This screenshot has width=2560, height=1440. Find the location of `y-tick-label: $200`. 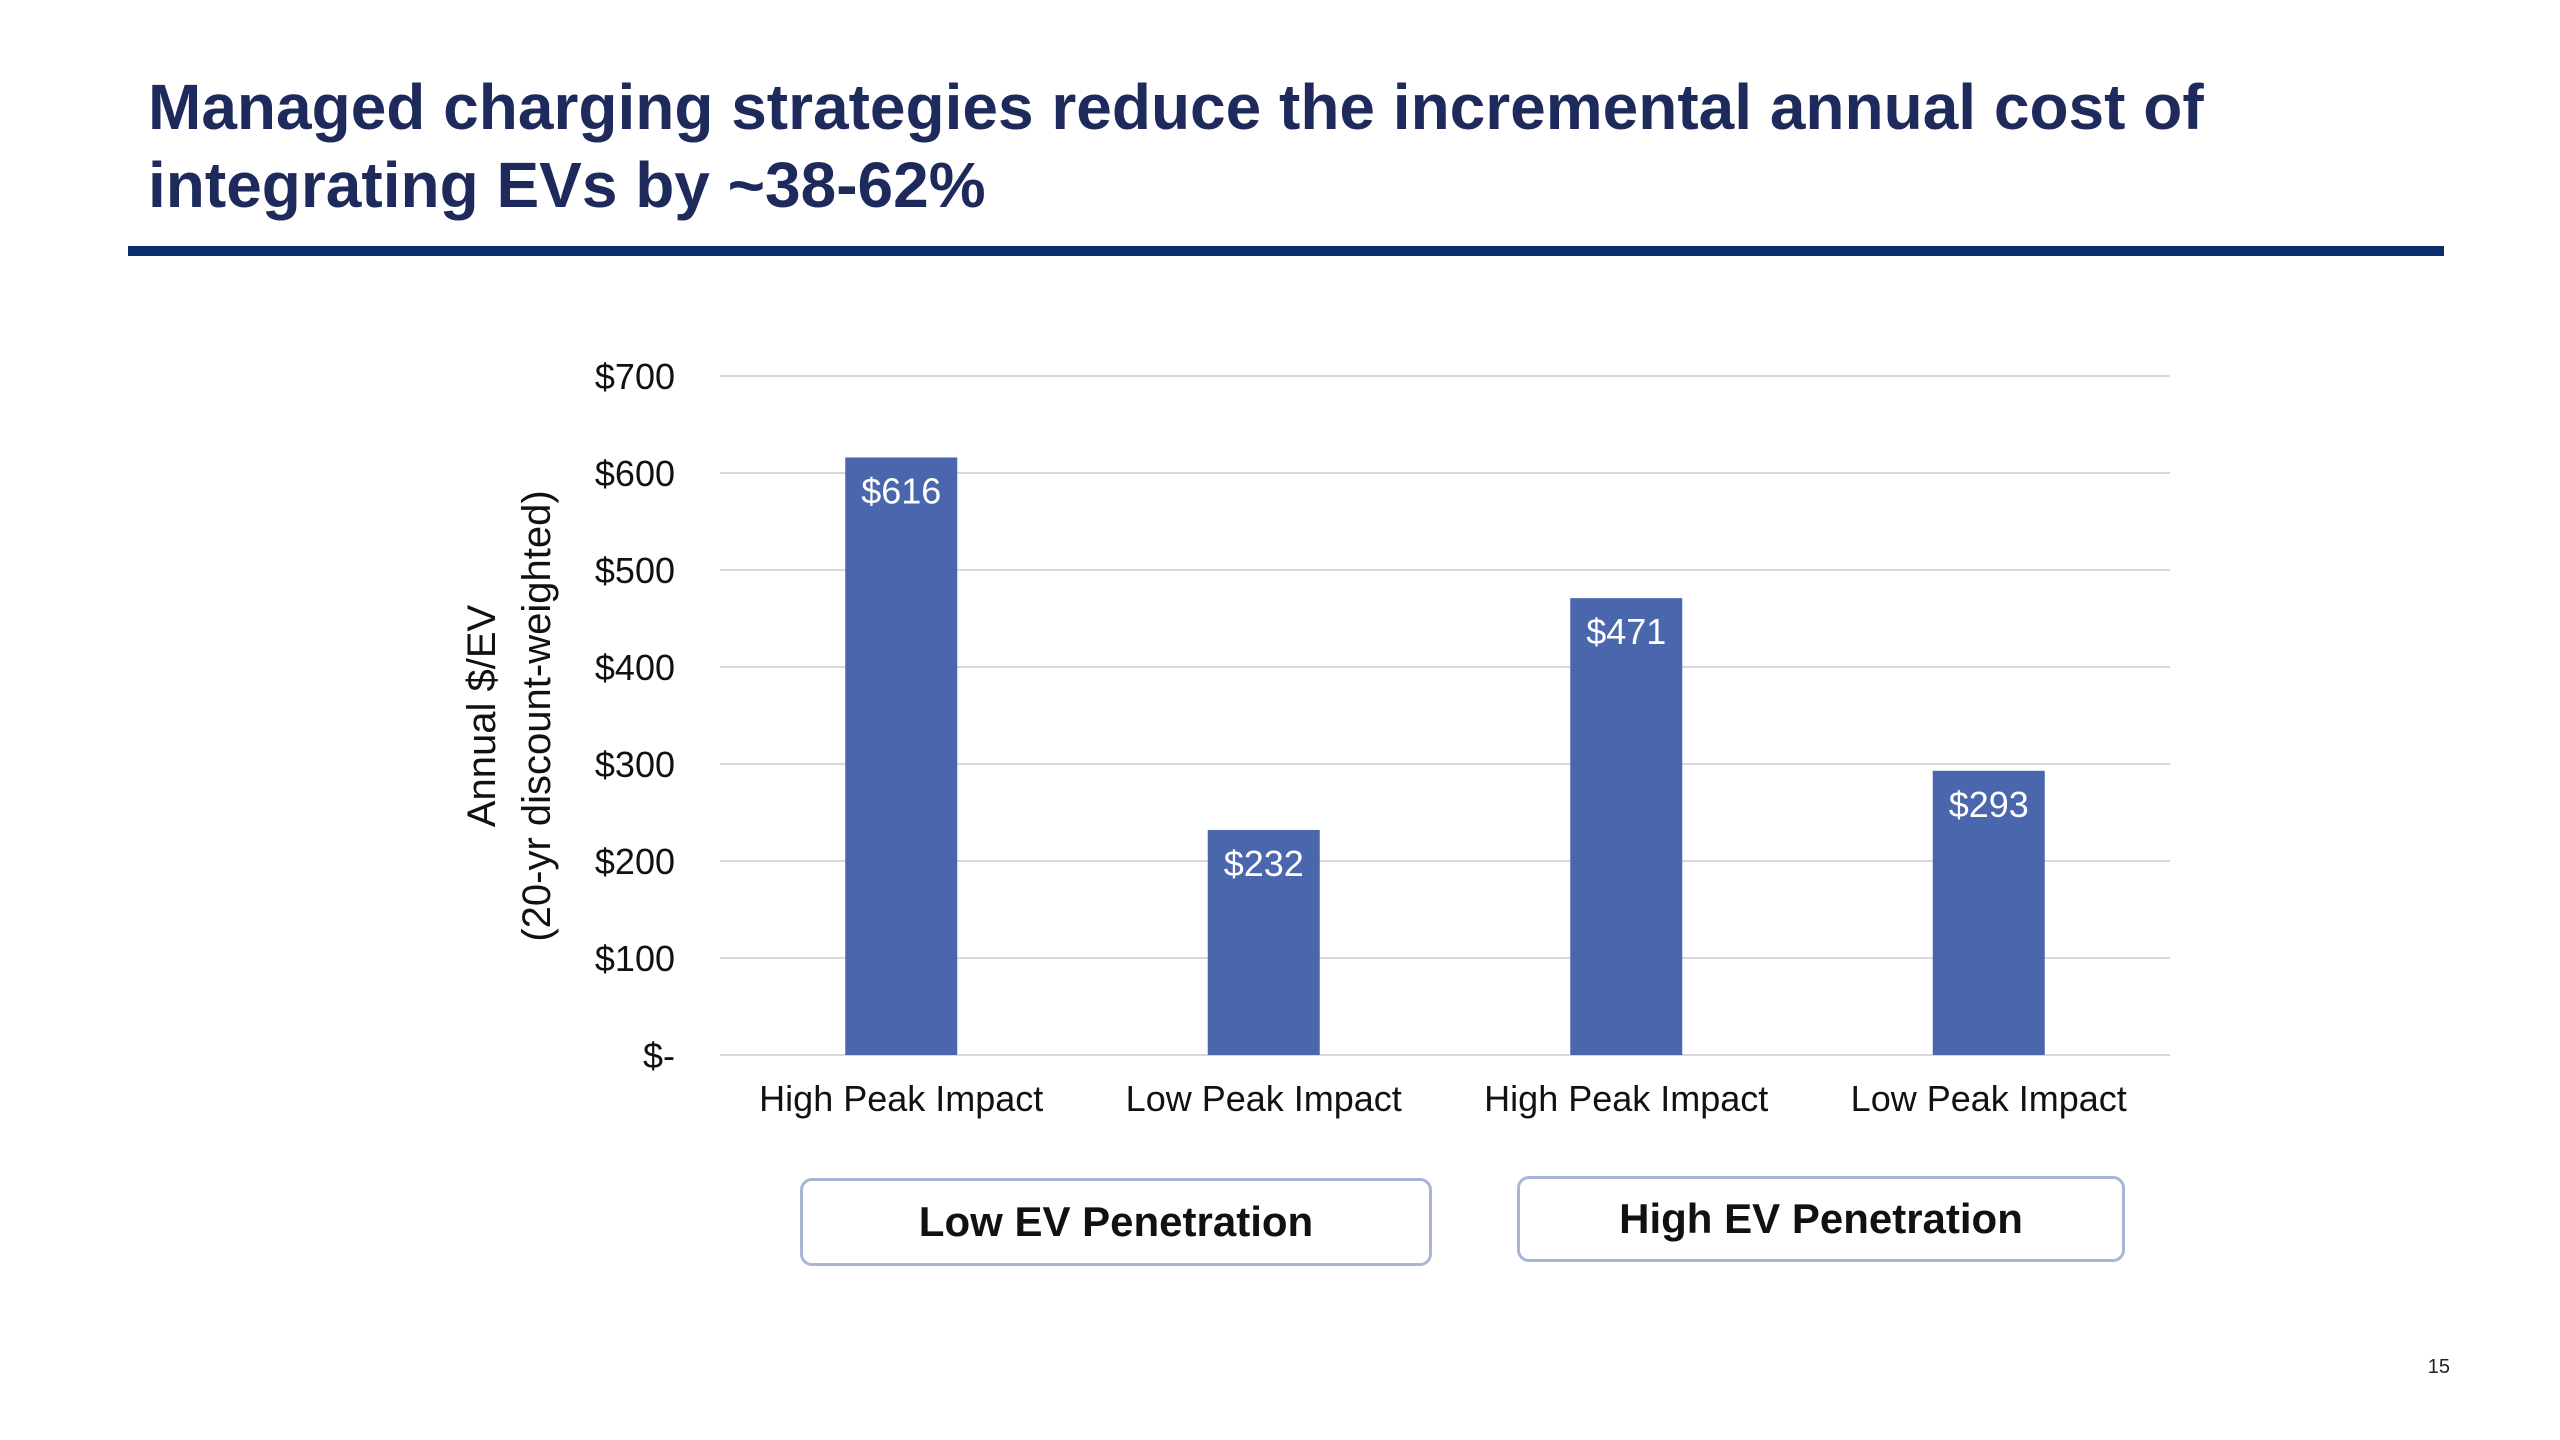

y-tick-label: $200 is located at coordinates (635, 861).